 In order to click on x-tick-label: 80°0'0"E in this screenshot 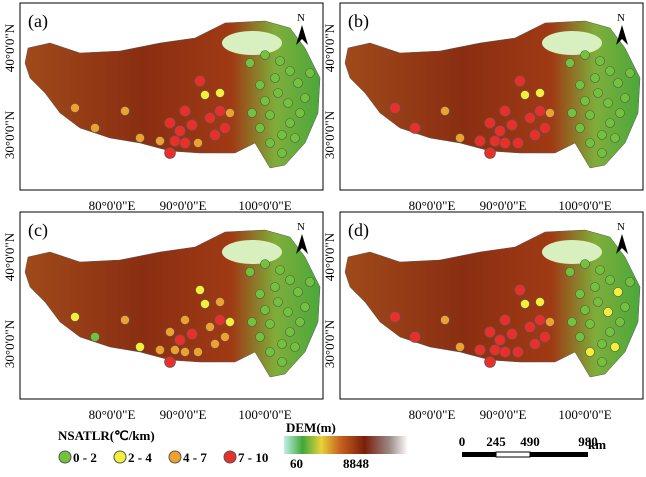, I will do `click(432, 205)`.